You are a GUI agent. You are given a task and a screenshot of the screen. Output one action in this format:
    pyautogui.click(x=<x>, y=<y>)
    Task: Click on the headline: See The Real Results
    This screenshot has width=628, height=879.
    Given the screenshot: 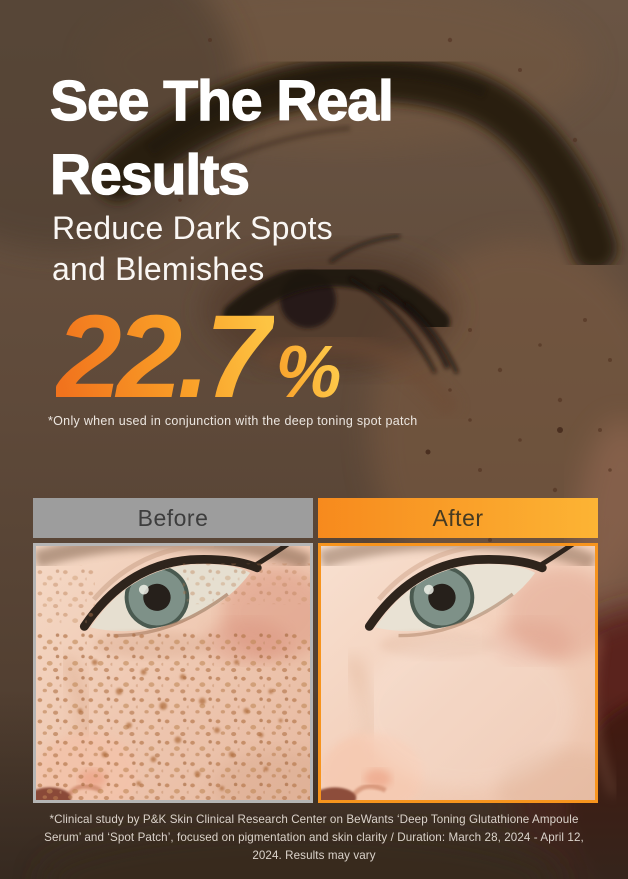 What is the action you would take?
    pyautogui.click(x=221, y=138)
    